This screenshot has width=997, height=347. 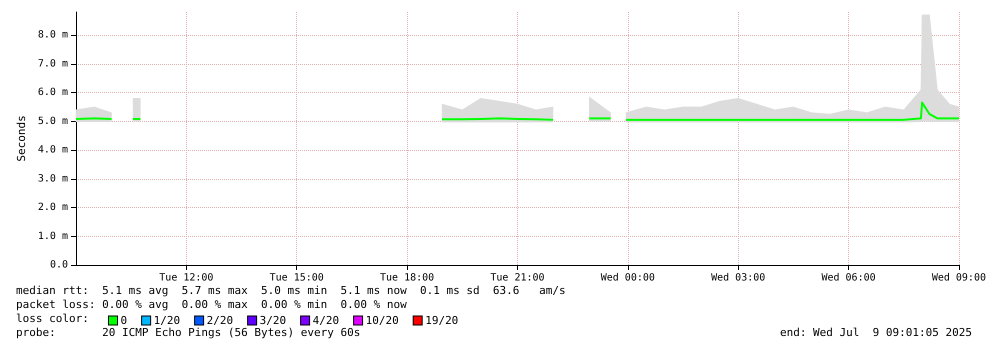 I want to click on y-tick-label: 5.0 m, so click(x=53, y=121).